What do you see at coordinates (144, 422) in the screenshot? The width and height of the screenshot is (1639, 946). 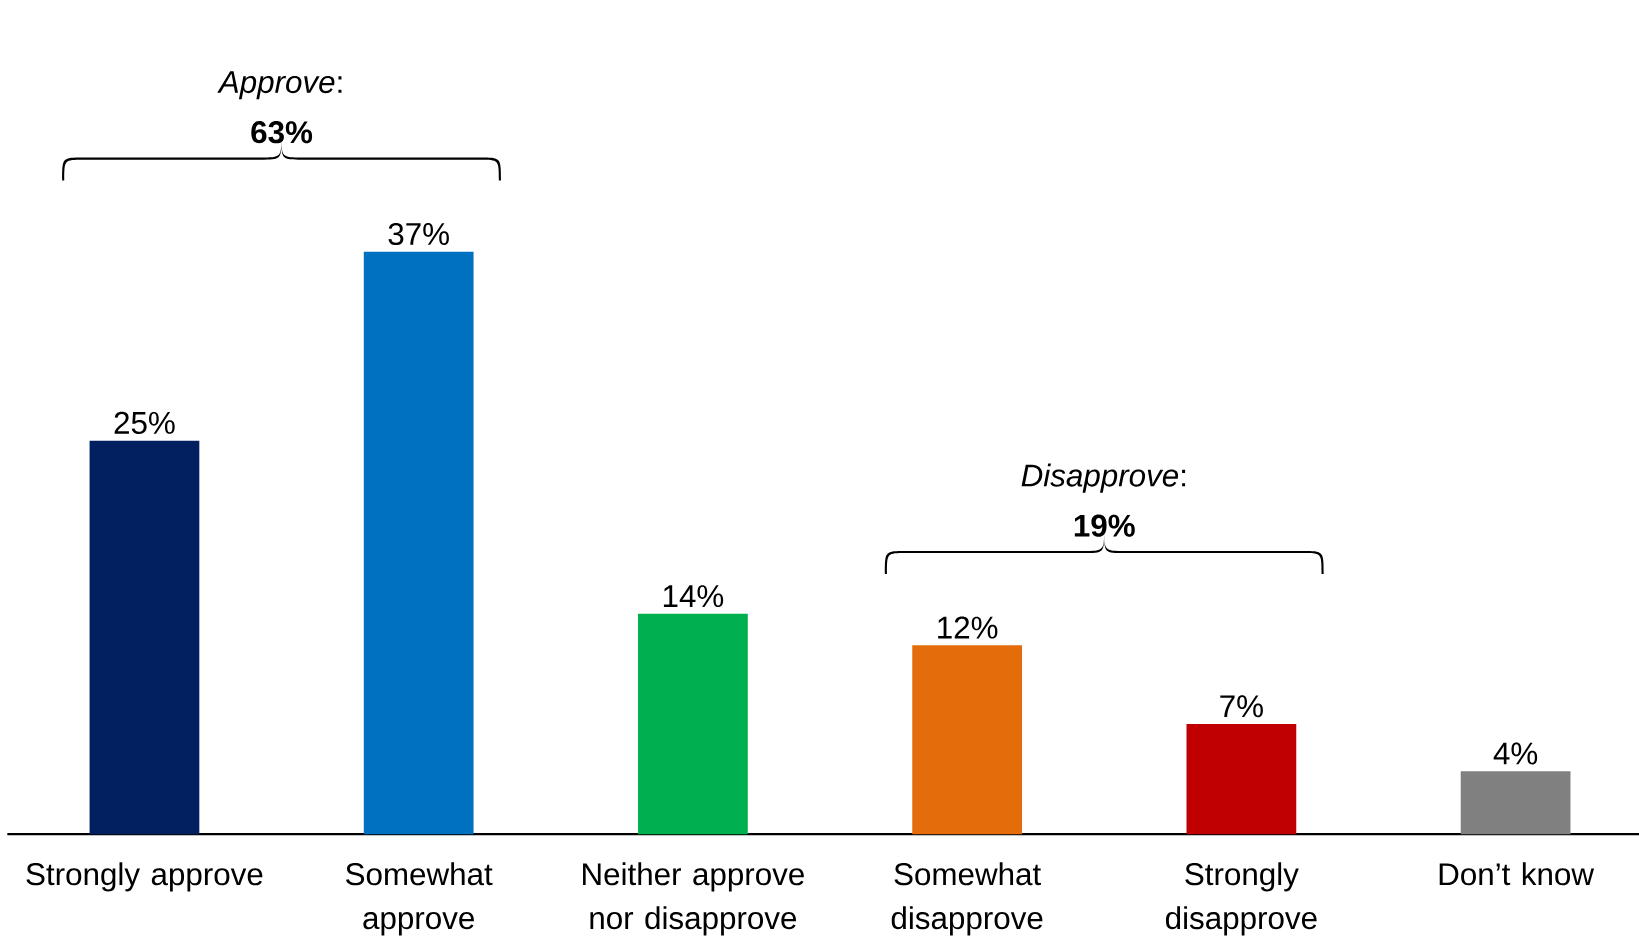 I see `data-label: 25%` at bounding box center [144, 422].